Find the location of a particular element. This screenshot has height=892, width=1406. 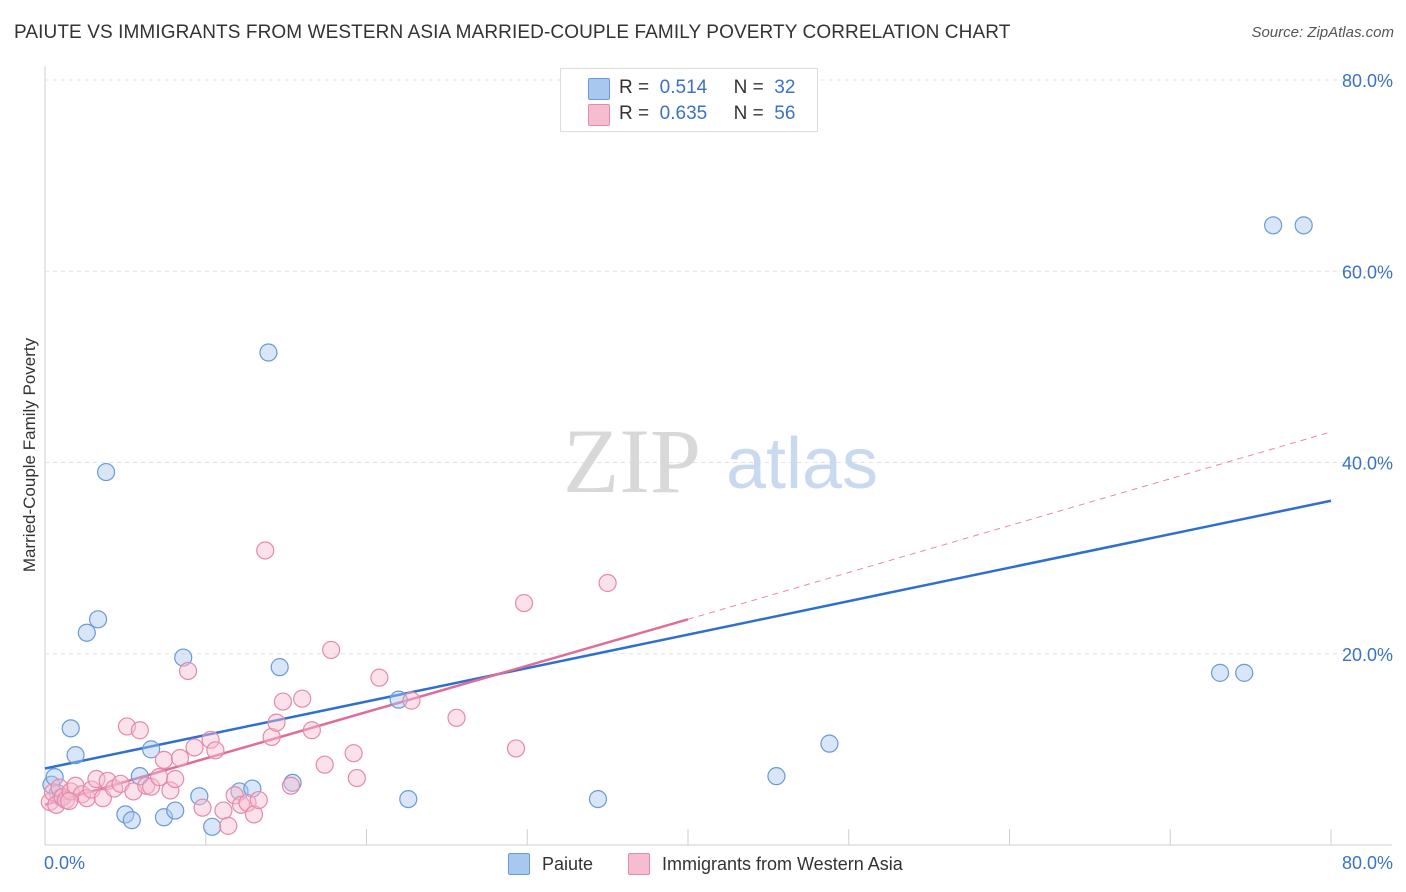

y-tick-label: 60.0% is located at coordinates (1367, 272).